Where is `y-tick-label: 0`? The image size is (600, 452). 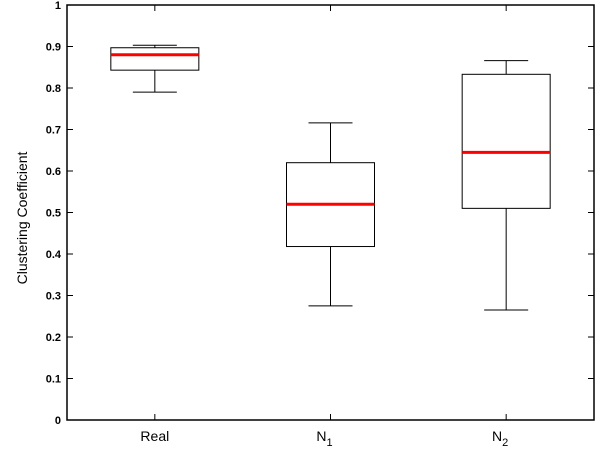
y-tick-label: 0 is located at coordinates (58, 421).